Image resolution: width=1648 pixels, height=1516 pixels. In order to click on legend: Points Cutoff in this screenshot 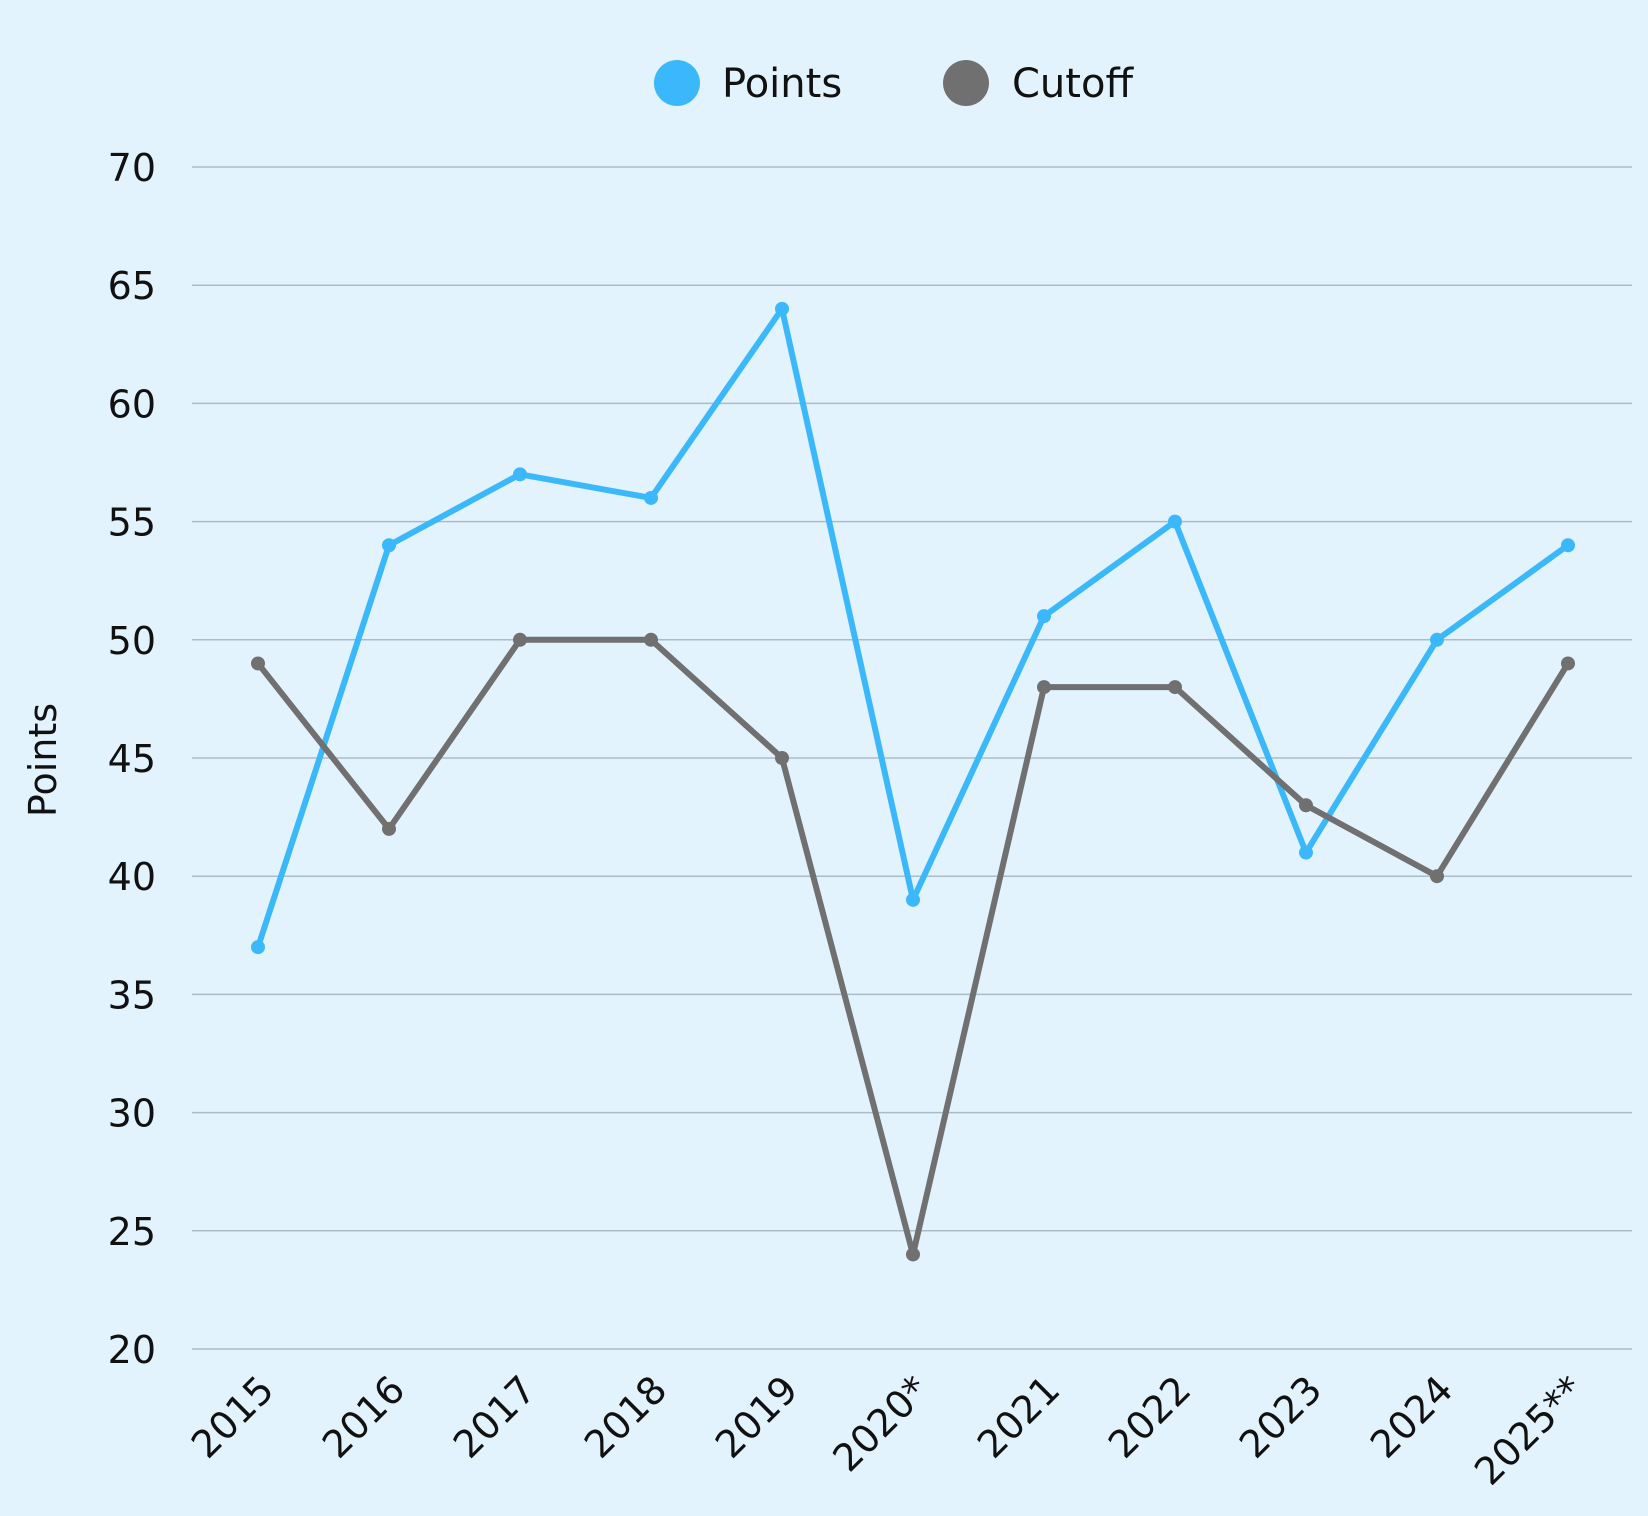, I will do `click(894, 83)`.